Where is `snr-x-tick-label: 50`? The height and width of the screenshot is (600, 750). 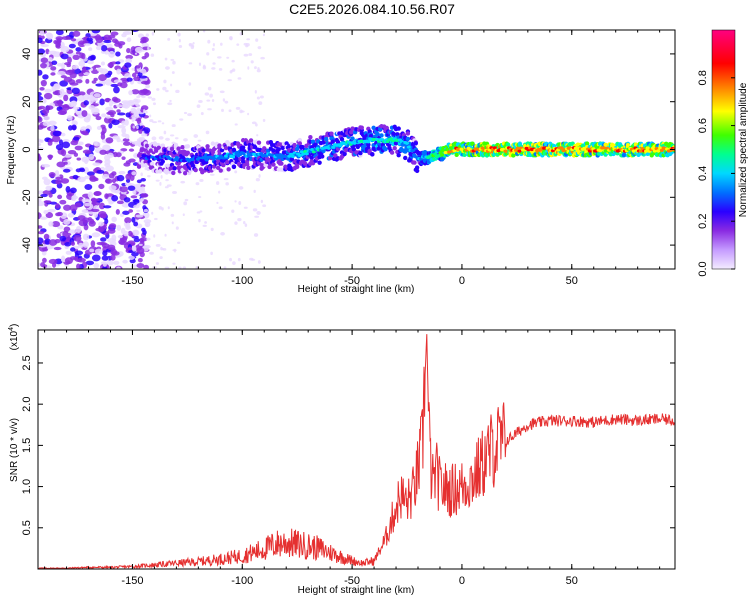 snr-x-tick-label: 50 is located at coordinates (572, 581).